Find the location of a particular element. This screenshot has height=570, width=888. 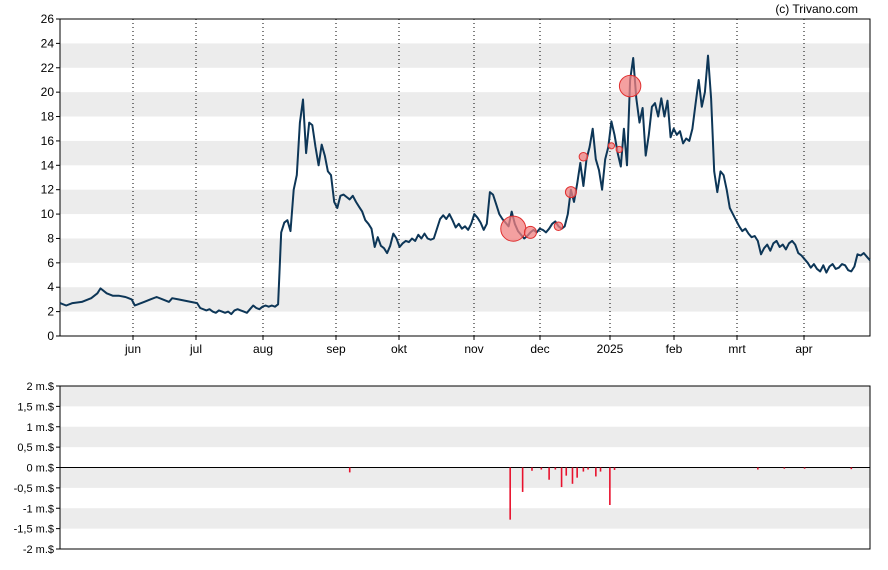

price-bubbles is located at coordinates (571, 158).